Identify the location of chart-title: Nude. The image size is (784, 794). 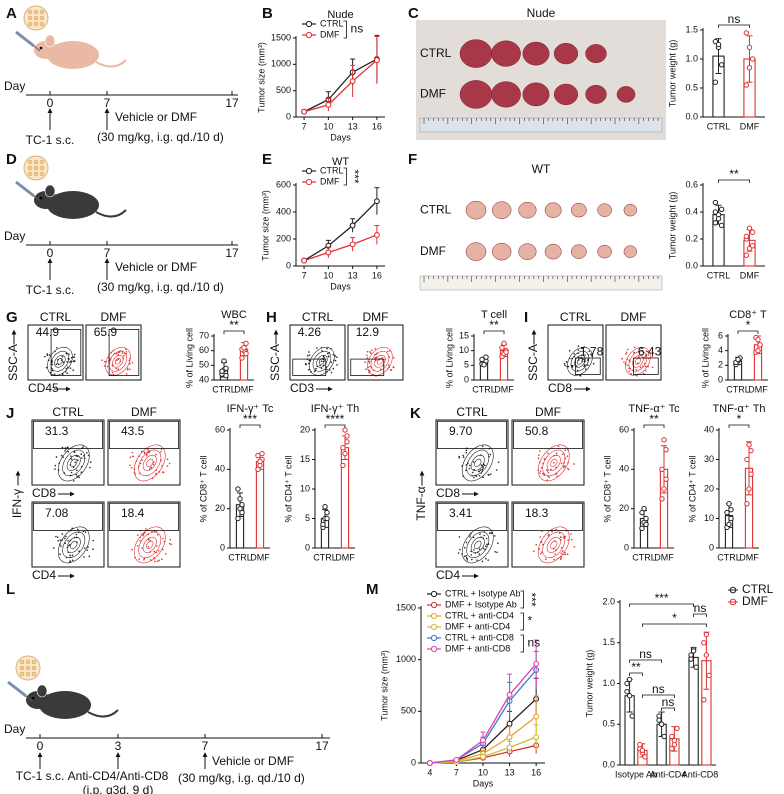
(340, 15).